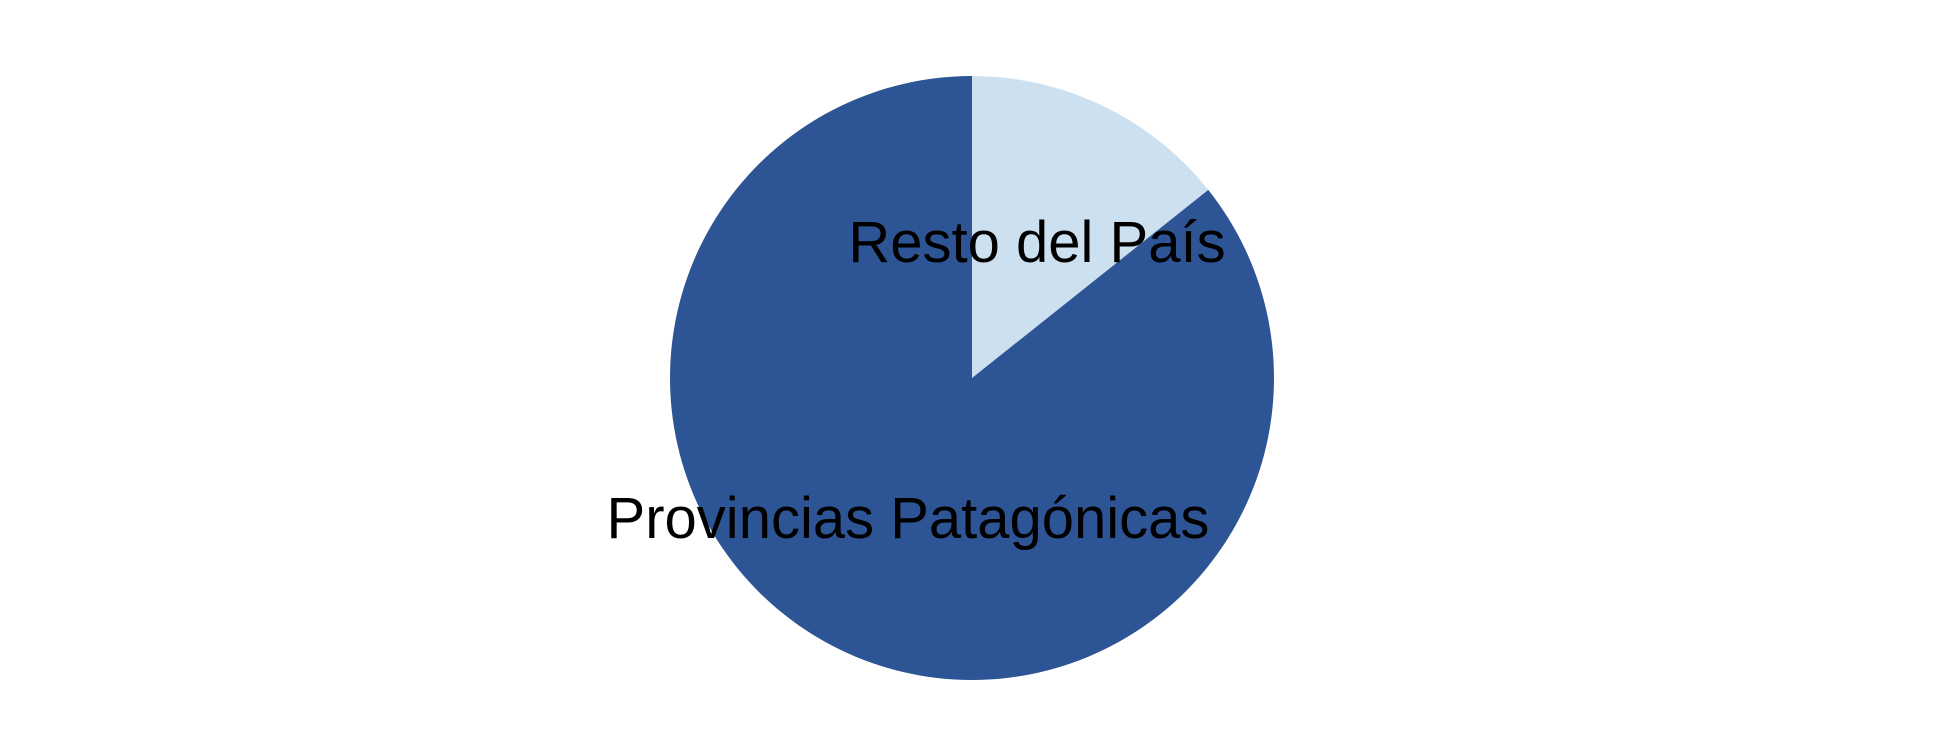  I want to click on pie-slice-resto-del-pais, so click(1090, 227).